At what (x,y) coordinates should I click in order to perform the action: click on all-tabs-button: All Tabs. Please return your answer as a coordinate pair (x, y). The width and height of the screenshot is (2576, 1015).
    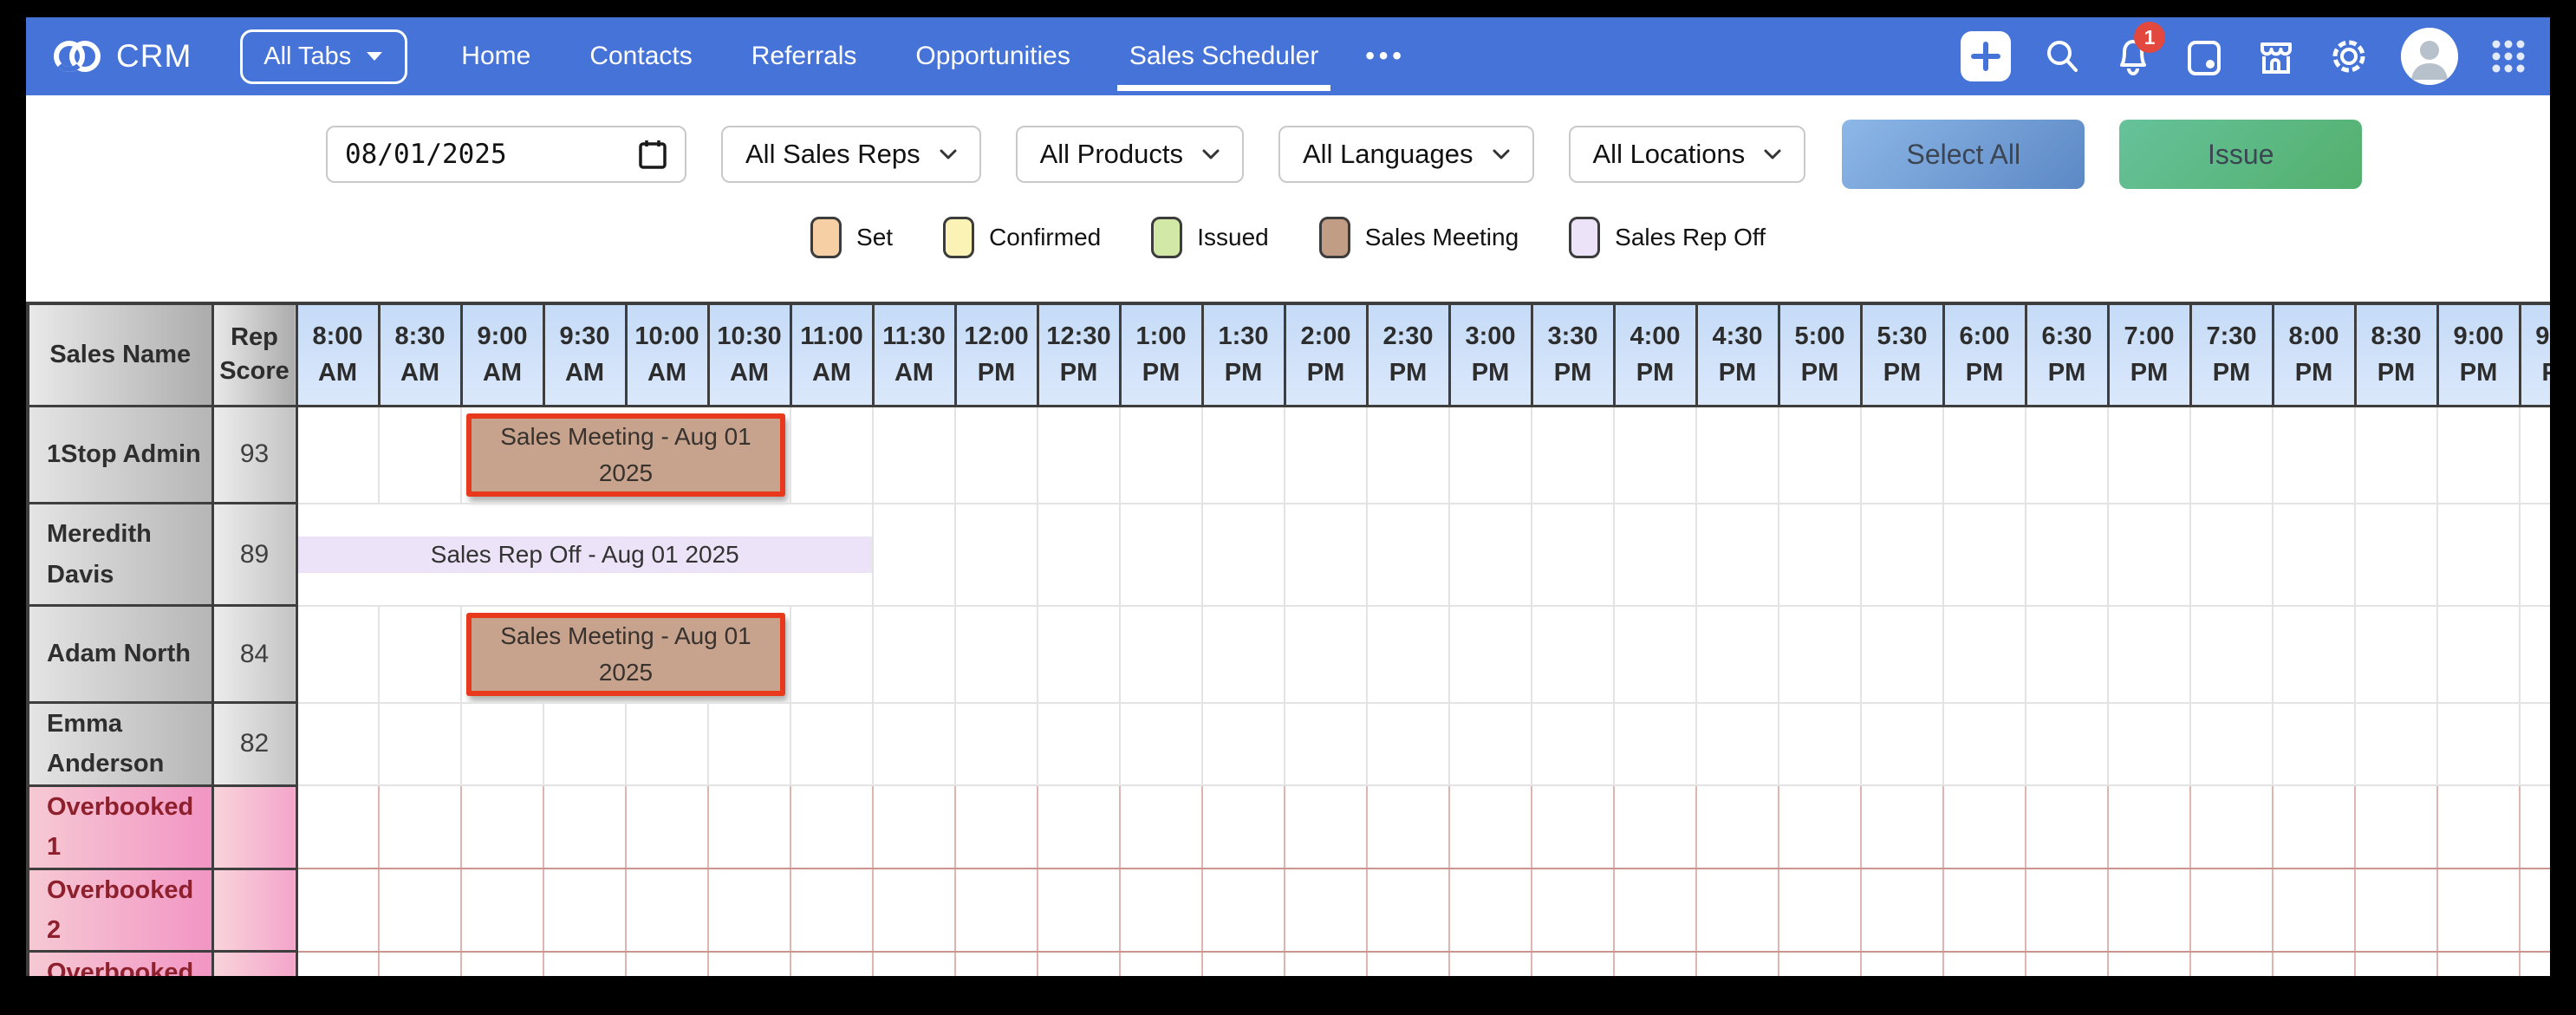
    Looking at the image, I should click on (324, 56).